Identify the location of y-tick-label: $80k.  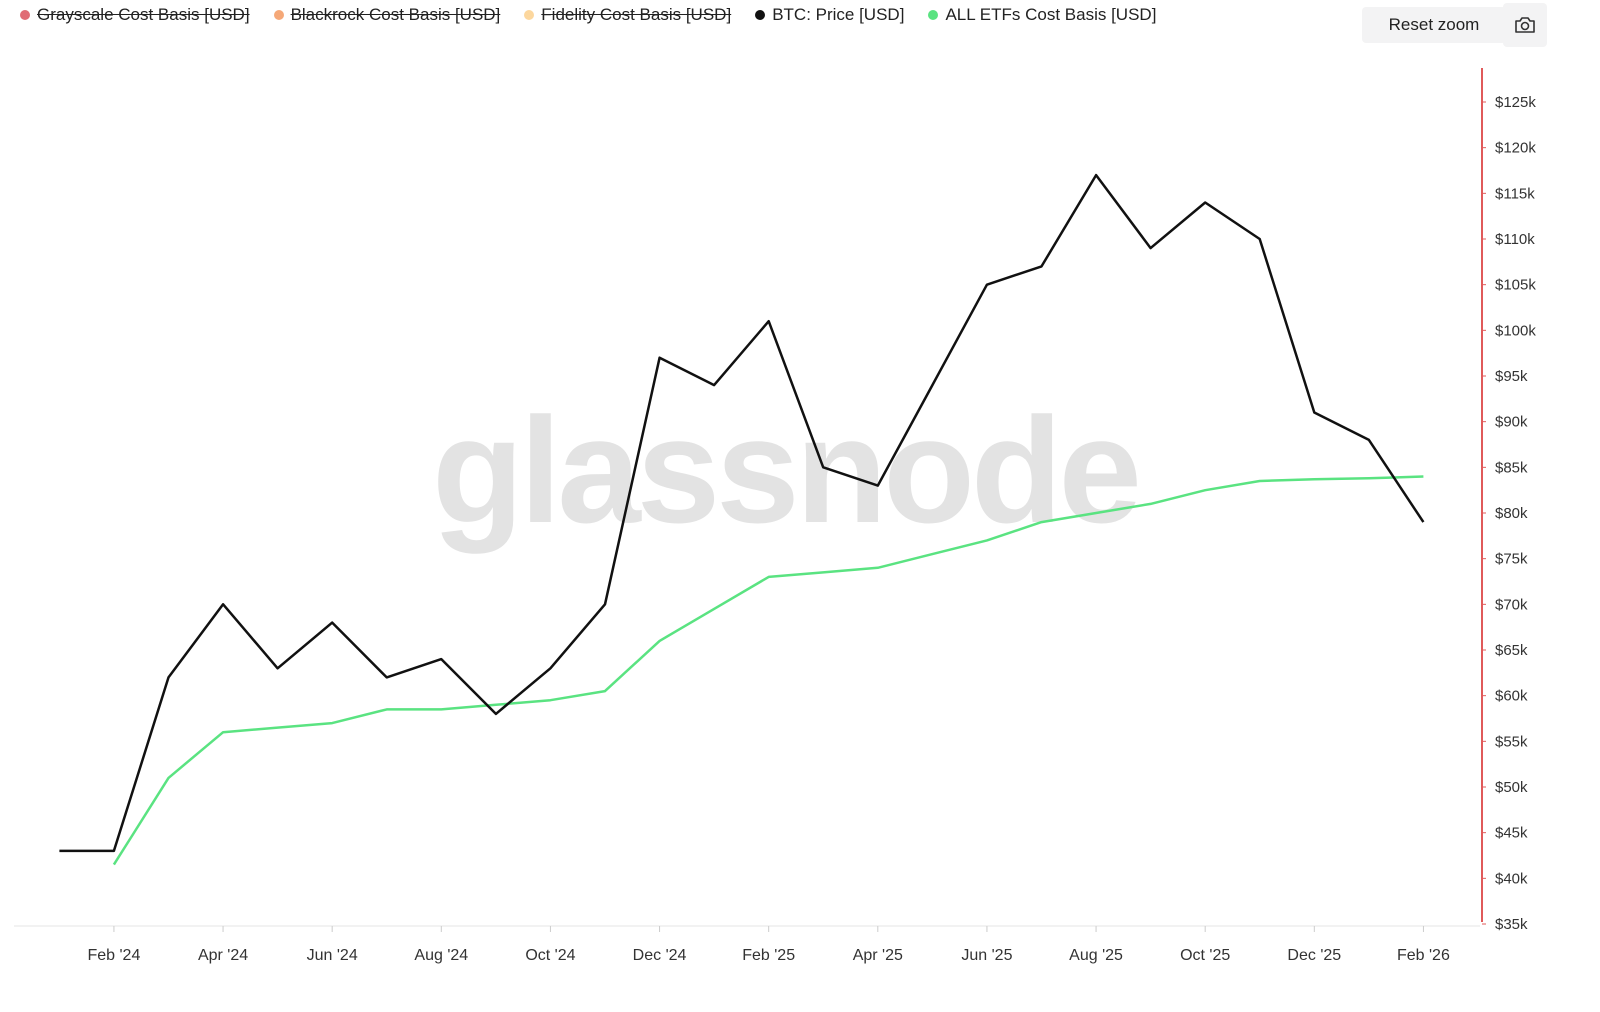
(1511, 513).